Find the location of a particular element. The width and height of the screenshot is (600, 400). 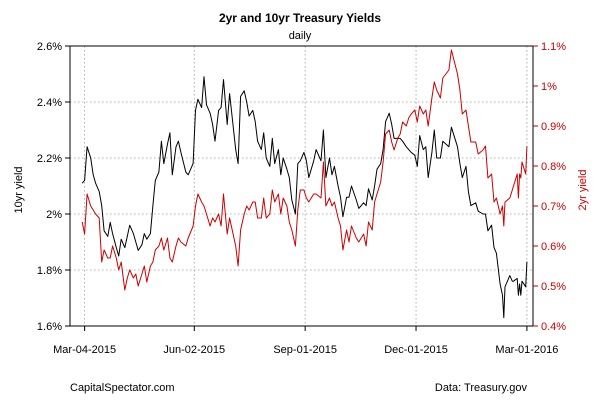

right-tick-label: 1.1% is located at coordinates (553, 47).